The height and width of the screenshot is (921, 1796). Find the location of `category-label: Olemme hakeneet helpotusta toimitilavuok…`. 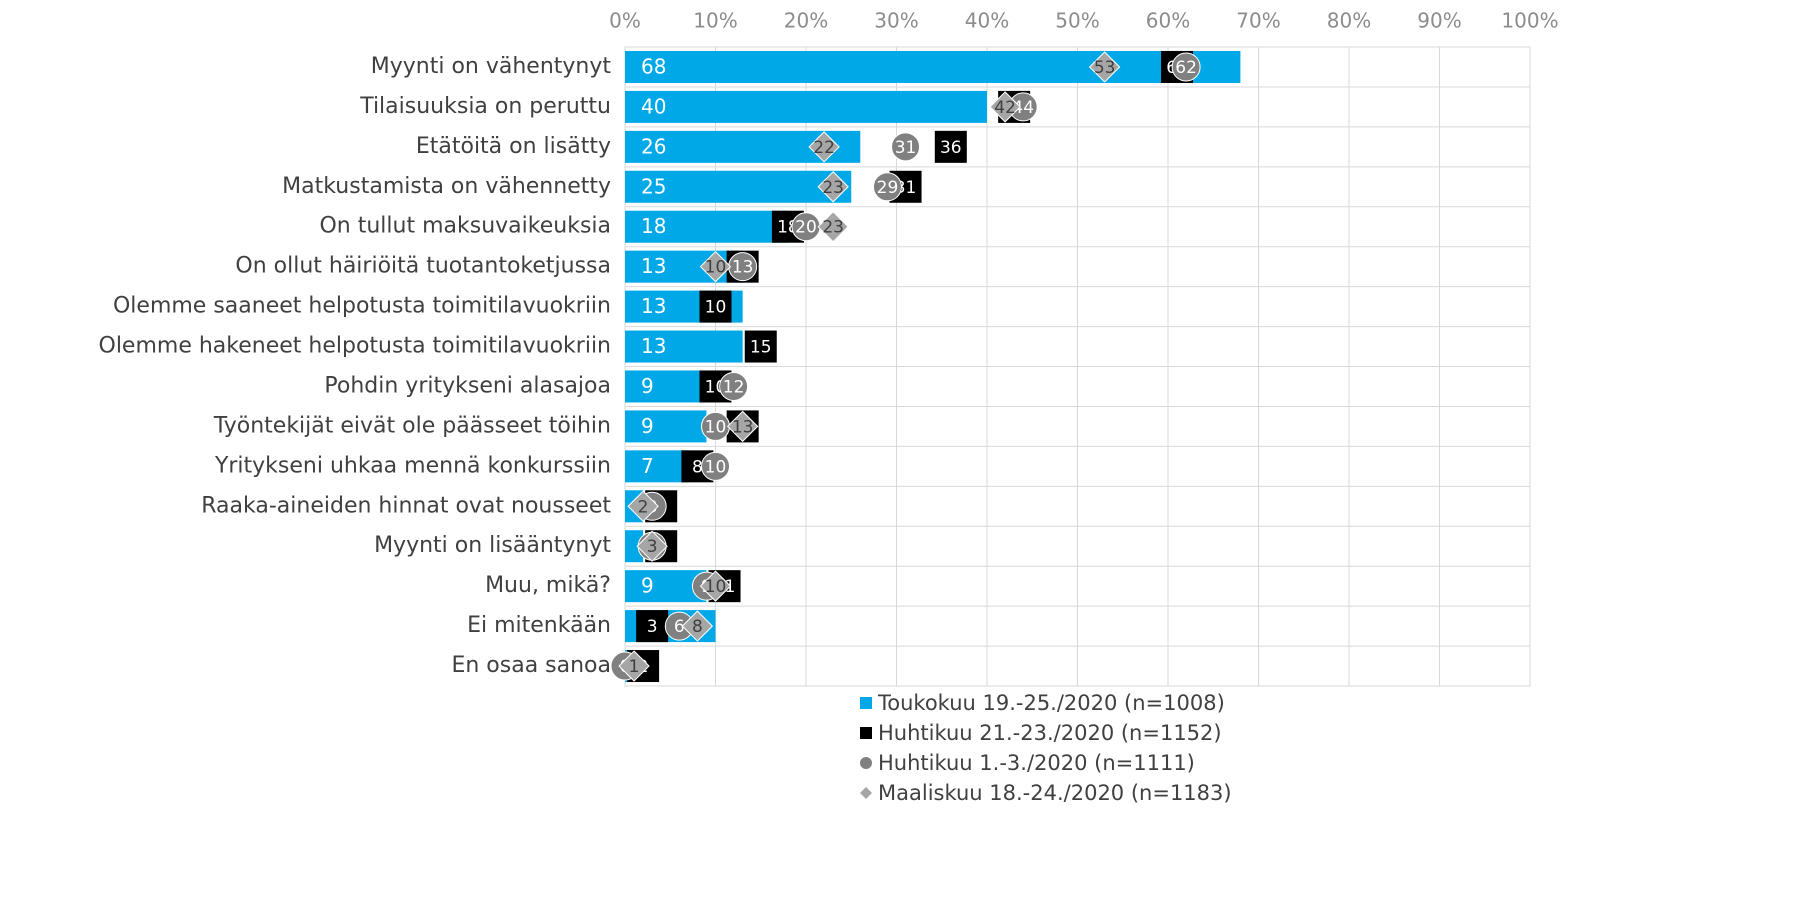

category-label: Olemme hakeneet helpotusta toimitilavuok… is located at coordinates (355, 346).